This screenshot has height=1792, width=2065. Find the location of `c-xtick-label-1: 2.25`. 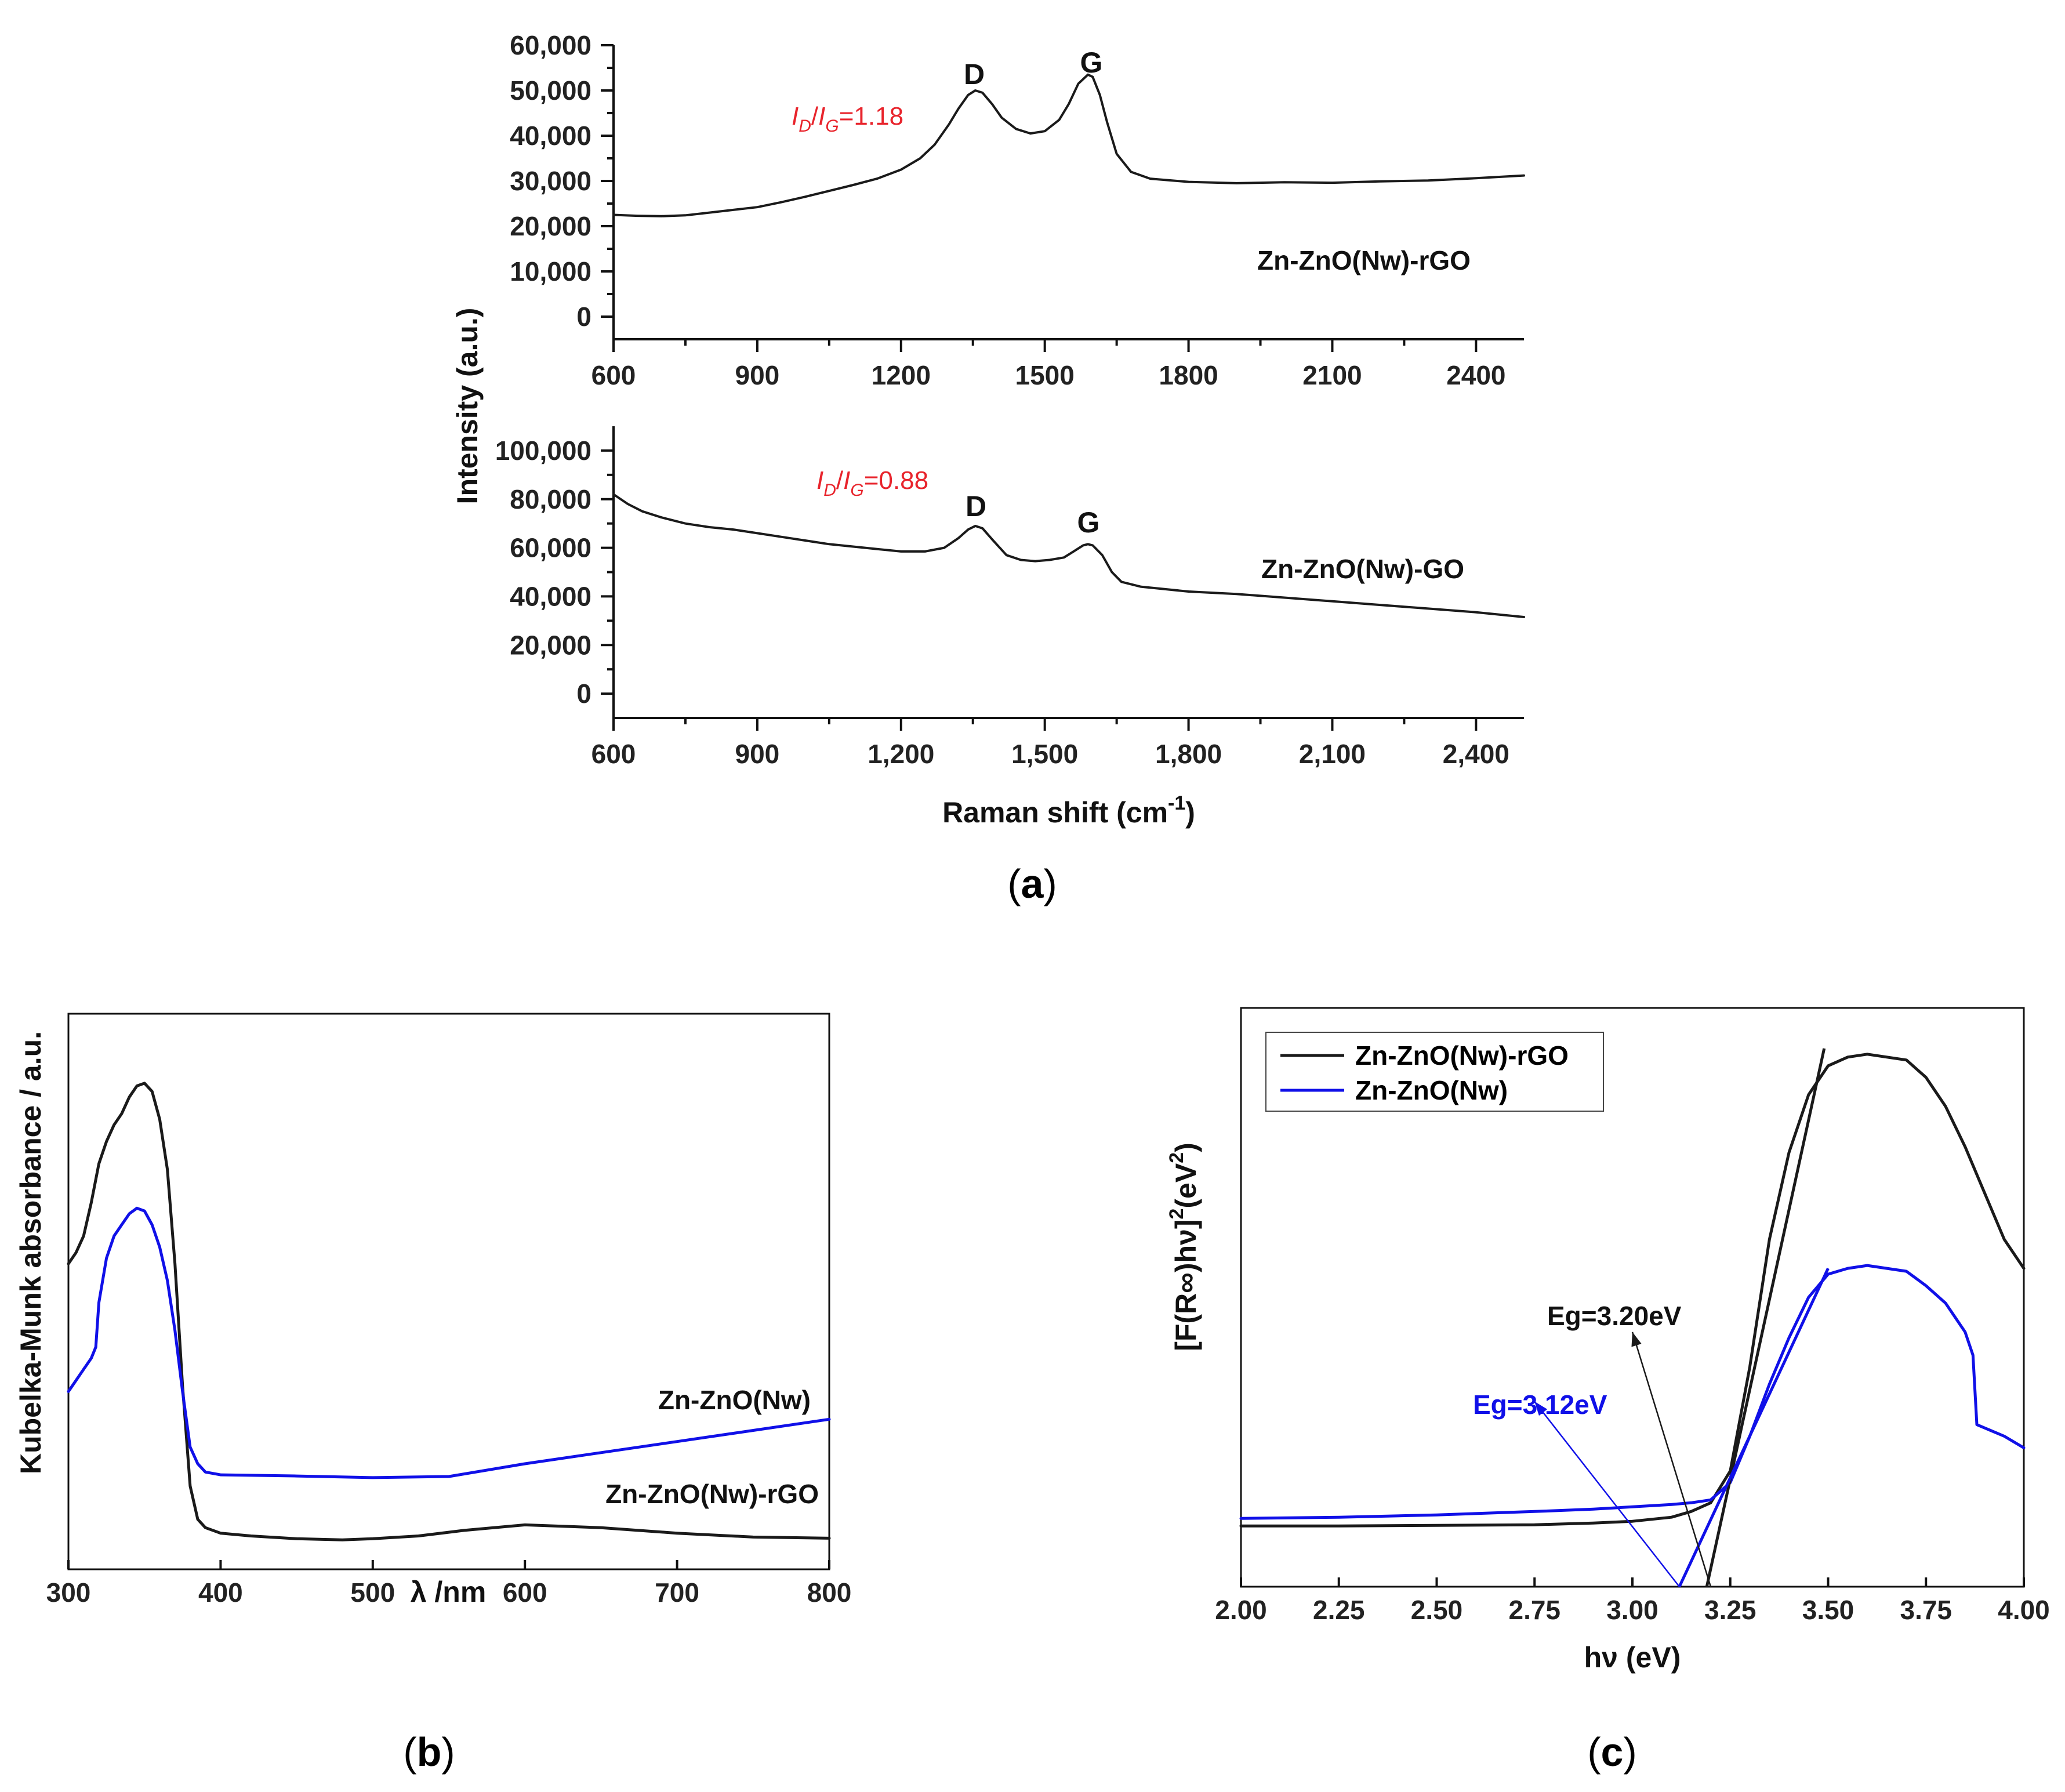

c-xtick-label-1: 2.25 is located at coordinates (1339, 1610).